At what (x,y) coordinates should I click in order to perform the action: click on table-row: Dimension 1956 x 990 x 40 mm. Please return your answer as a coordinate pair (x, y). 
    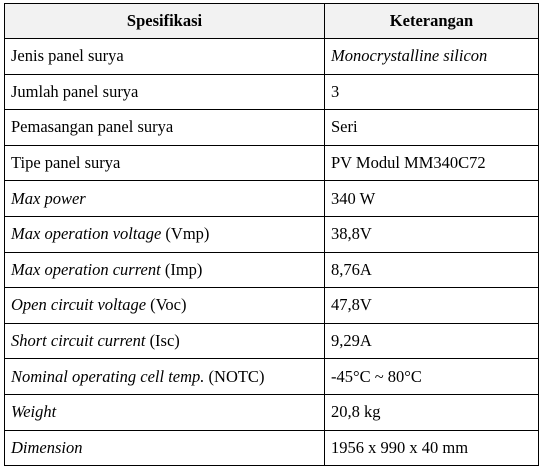
    Looking at the image, I should click on (271, 448).